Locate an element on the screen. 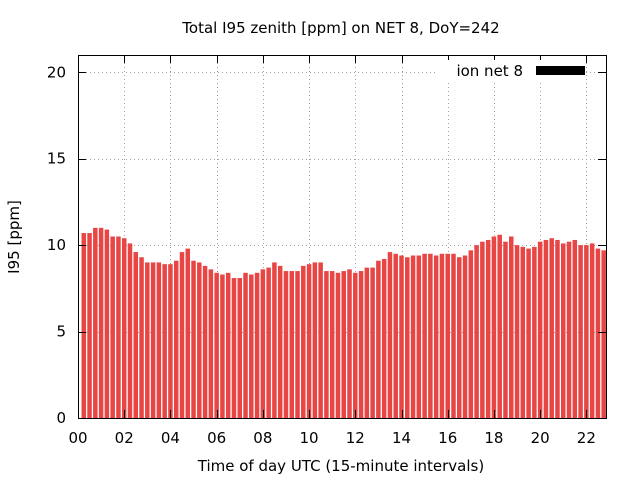  y-tick-label: 20 is located at coordinates (56, 72).